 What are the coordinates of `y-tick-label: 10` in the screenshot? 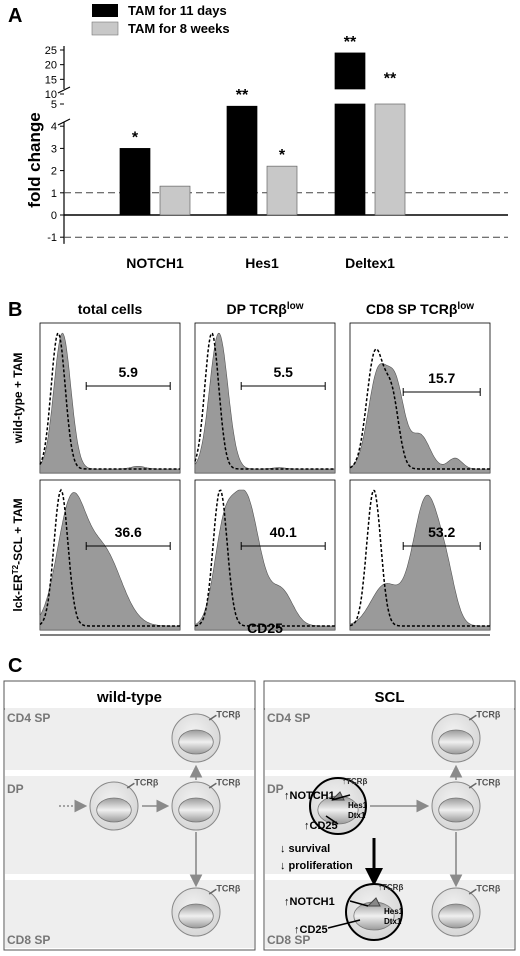 It's located at (51, 95).